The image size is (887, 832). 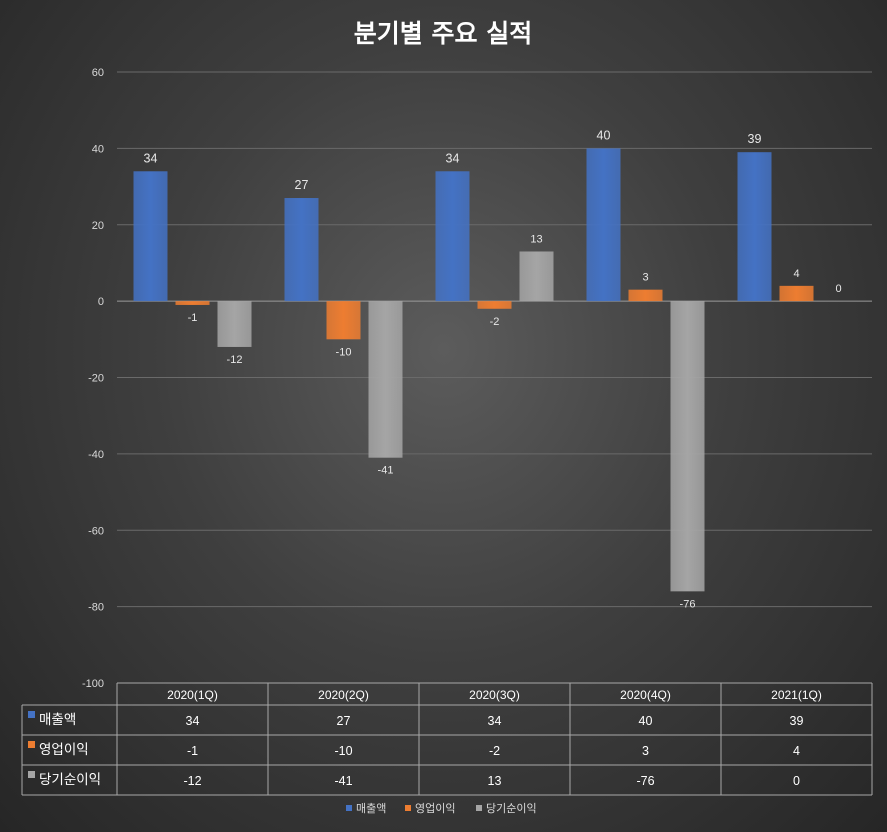 What do you see at coordinates (443, 33) in the screenshot?
I see `chart-title: 분기별 주요 실적` at bounding box center [443, 33].